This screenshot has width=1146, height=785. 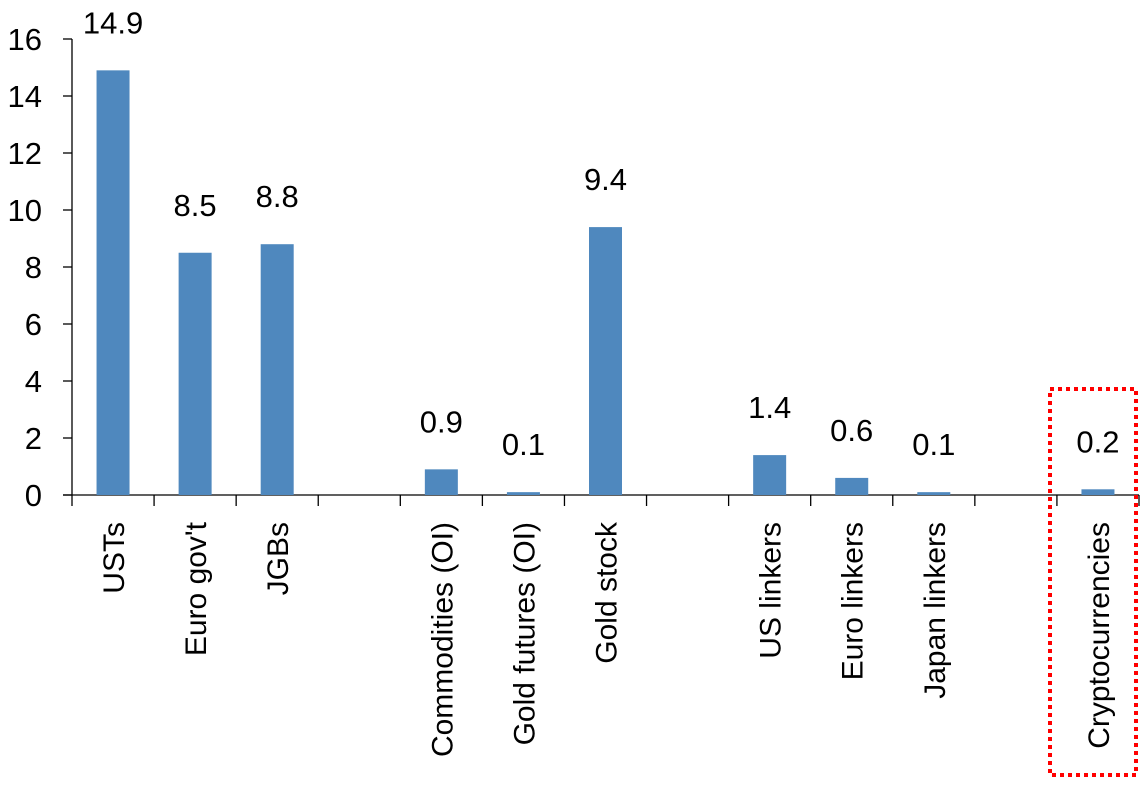 I want to click on category-label: Commodities (OI), so click(x=442, y=639).